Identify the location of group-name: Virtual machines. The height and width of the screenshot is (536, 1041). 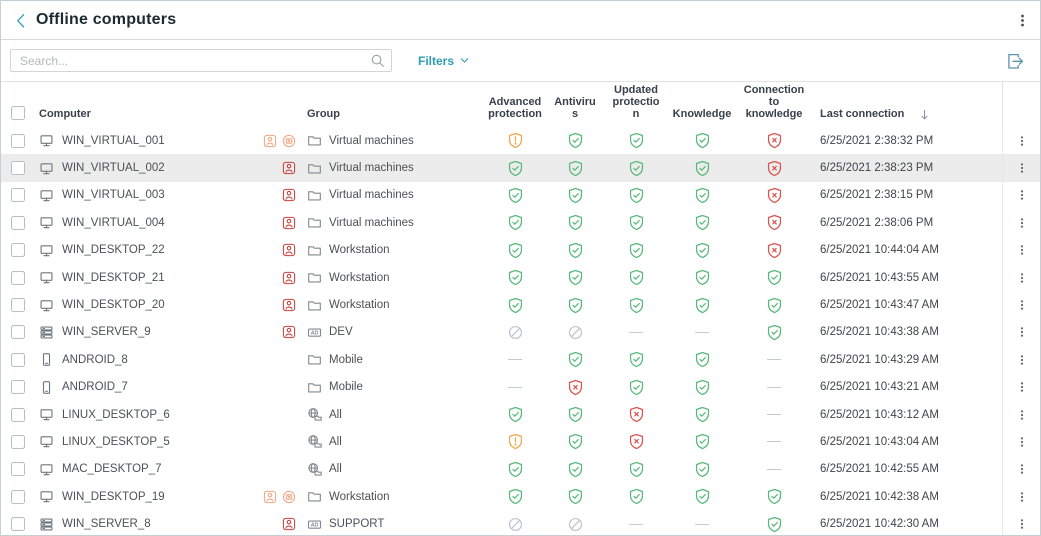
(371, 140).